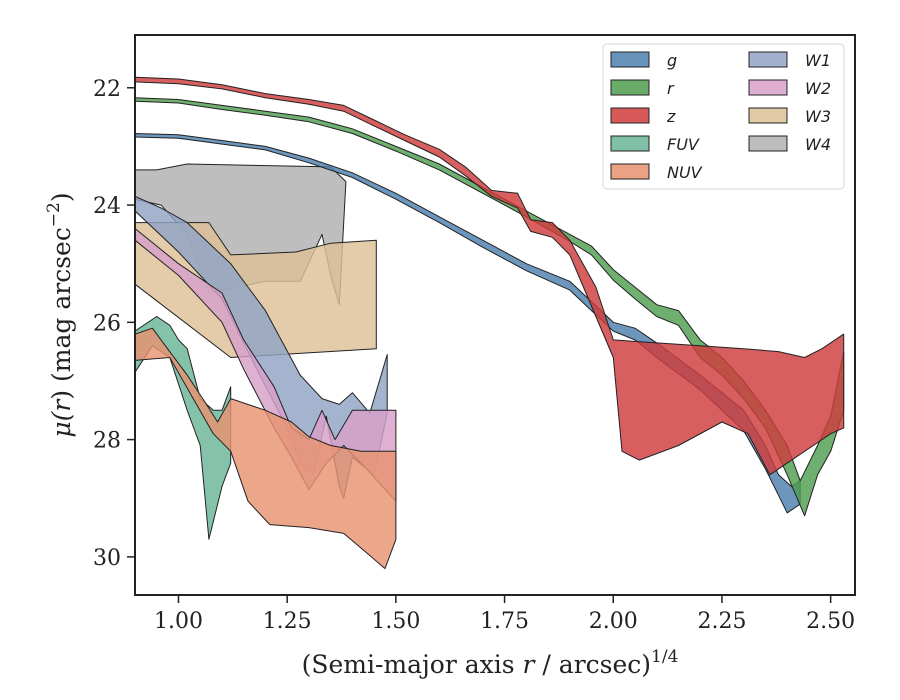  I want to click on legend-label-w1: W1, so click(818, 60).